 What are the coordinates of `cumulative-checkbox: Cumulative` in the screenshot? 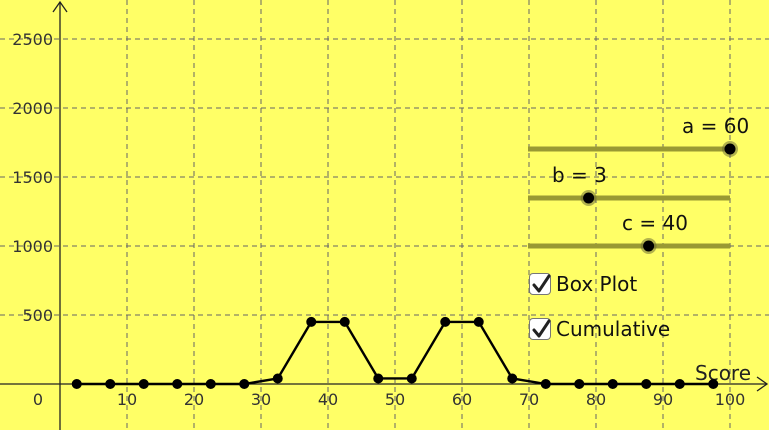 It's located at (599, 329).